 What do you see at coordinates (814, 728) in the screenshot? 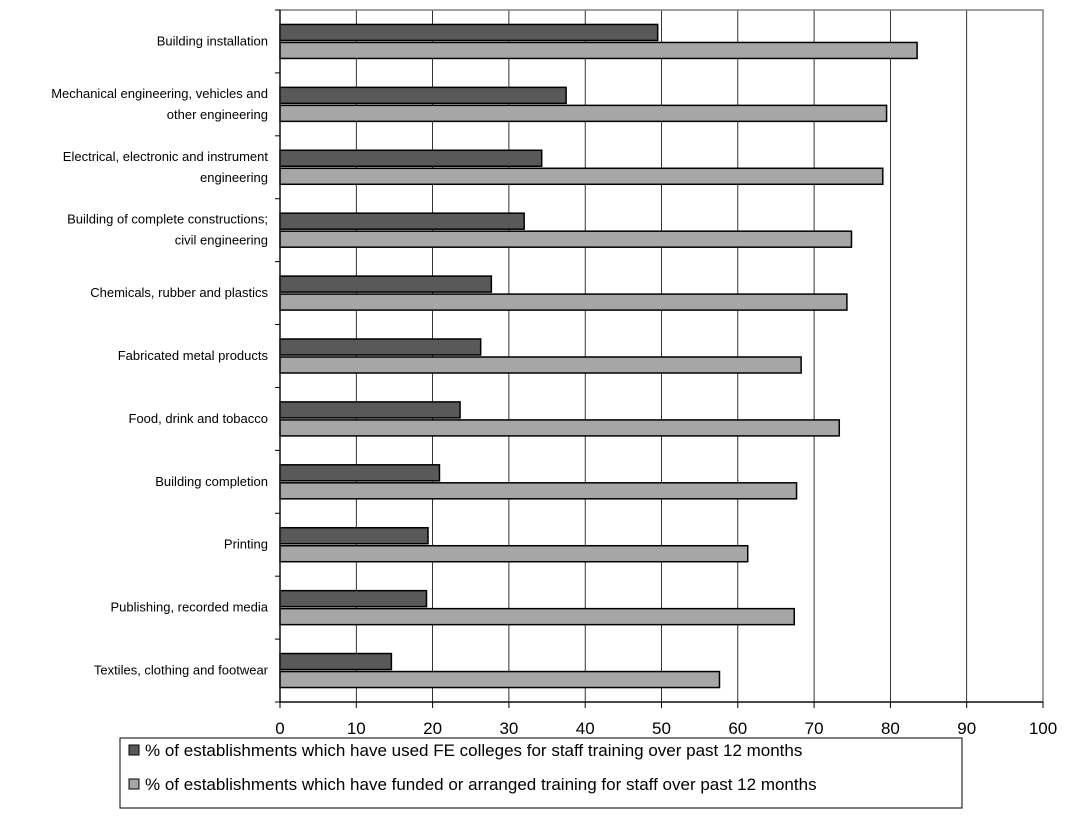
I see `x-tick-label: 70` at bounding box center [814, 728].